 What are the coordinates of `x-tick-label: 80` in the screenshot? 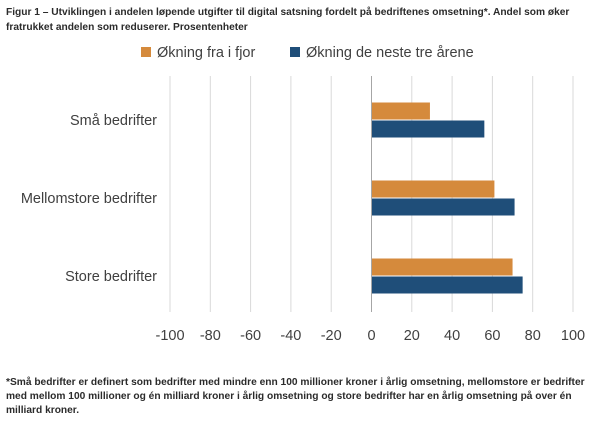 It's located at (533, 336).